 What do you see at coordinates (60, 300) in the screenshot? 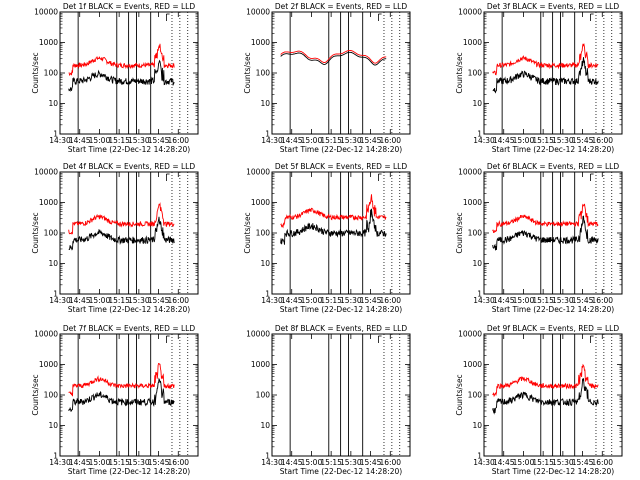
I see `x-tick-label: 14:30` at bounding box center [60, 300].